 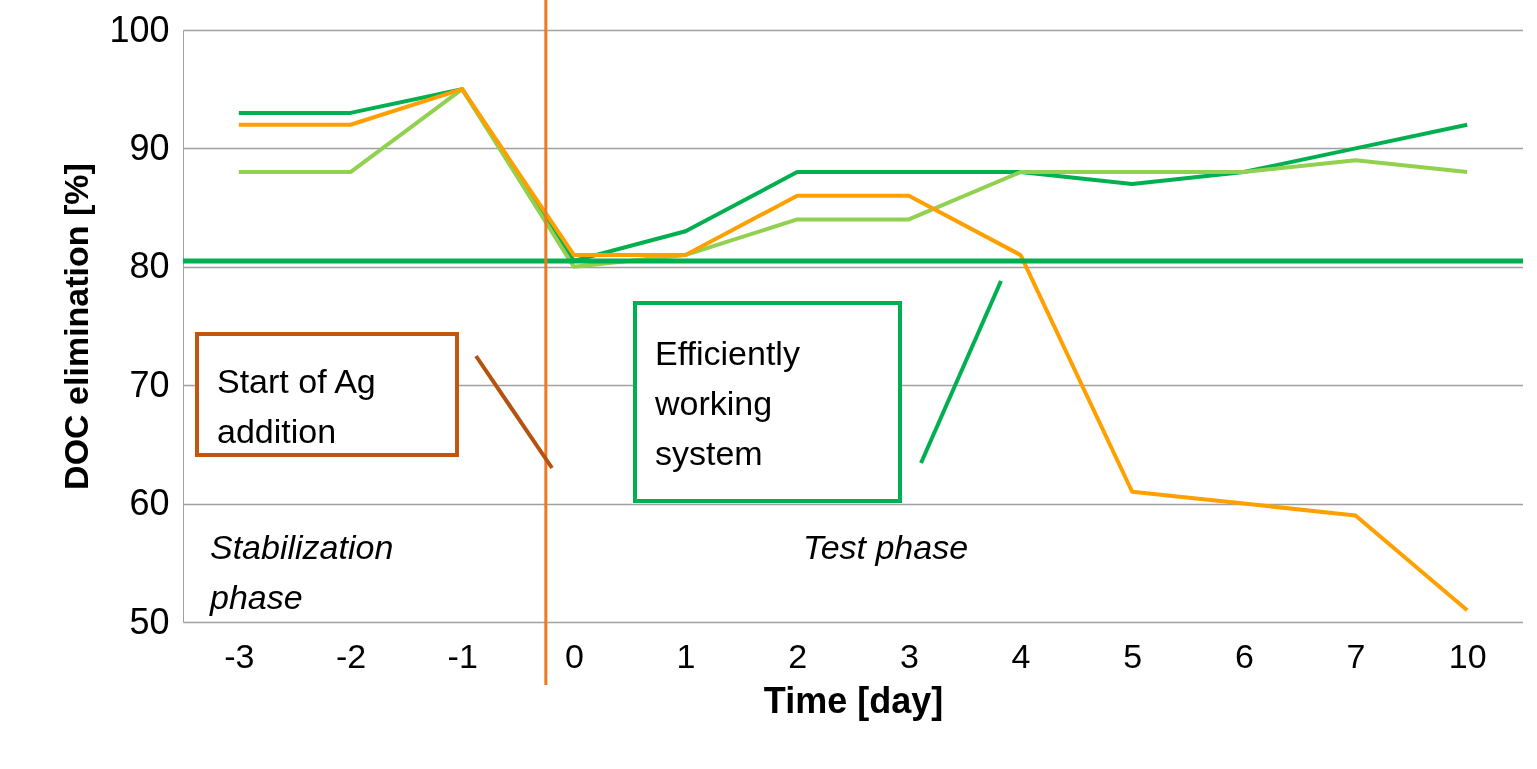 I want to click on x-tick-label: -1, so click(x=462, y=655).